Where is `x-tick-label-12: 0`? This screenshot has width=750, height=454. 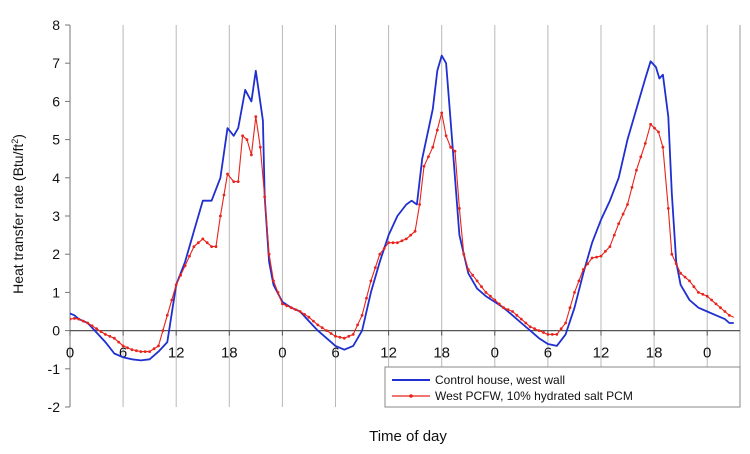
x-tick-label-12: 0 is located at coordinates (707, 353).